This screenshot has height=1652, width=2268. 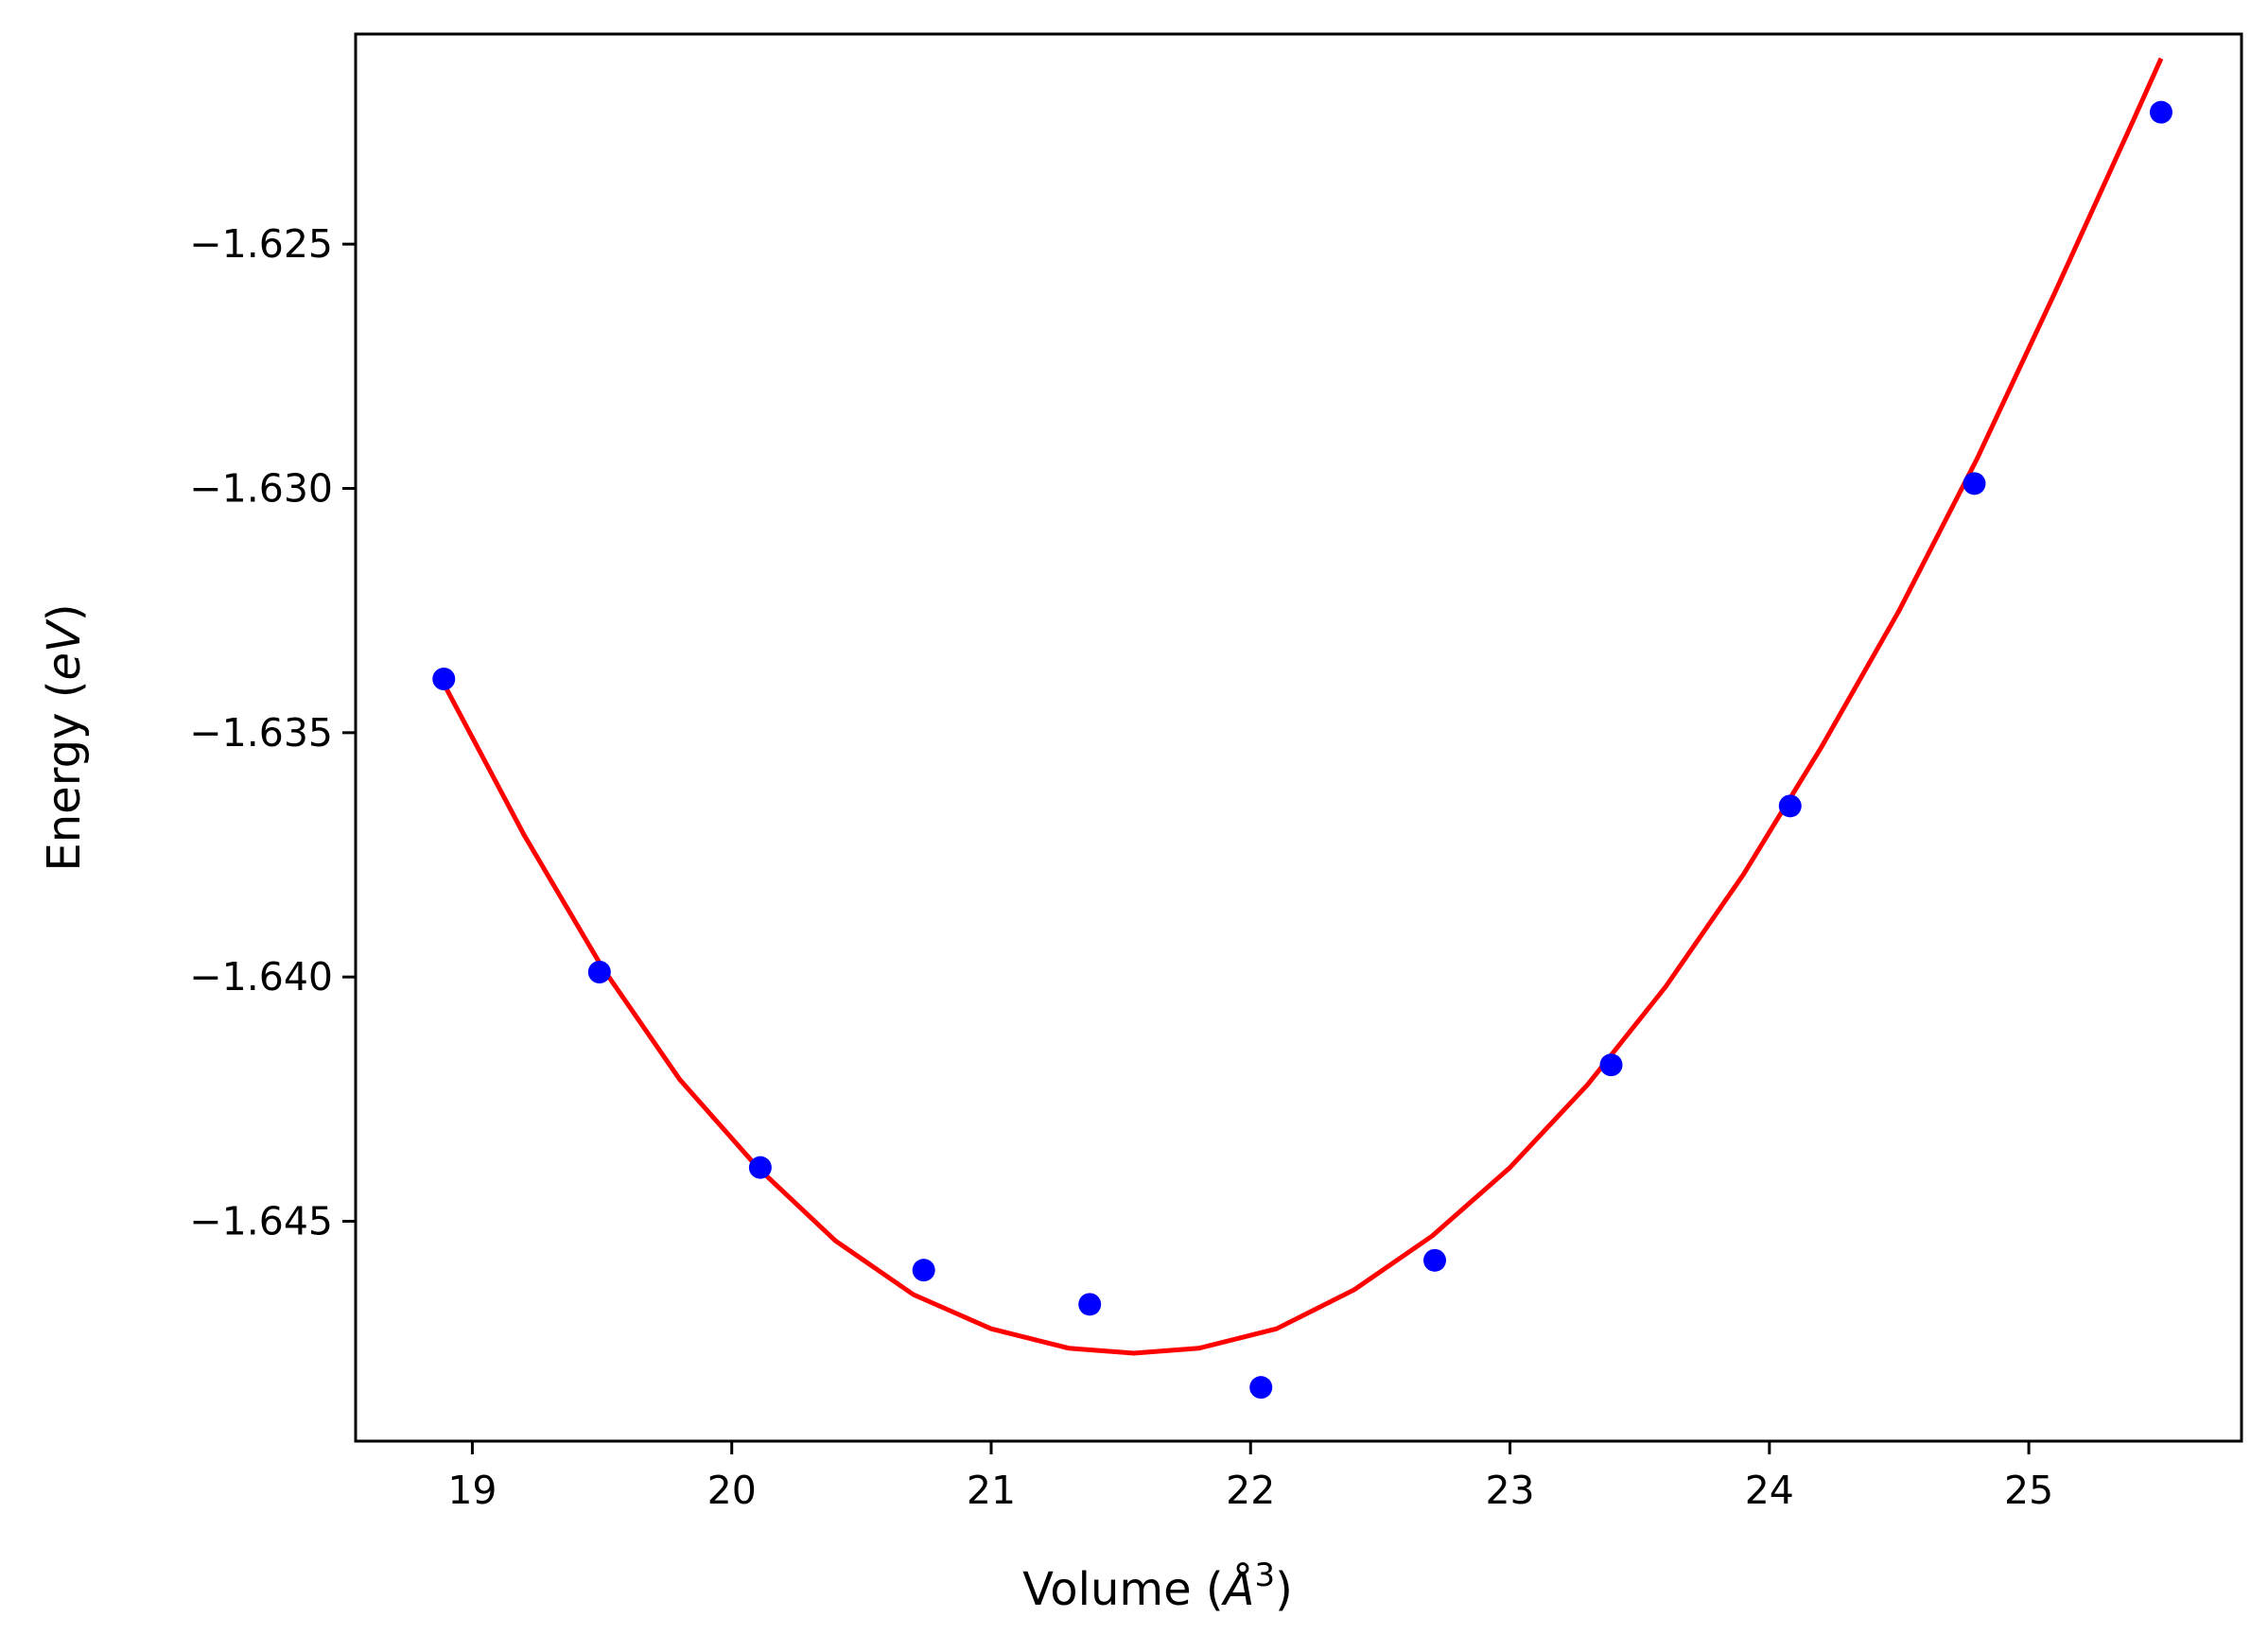 What do you see at coordinates (1123, 1589) in the screenshot?
I see `x-axis-label-text: Volume (` at bounding box center [1123, 1589].